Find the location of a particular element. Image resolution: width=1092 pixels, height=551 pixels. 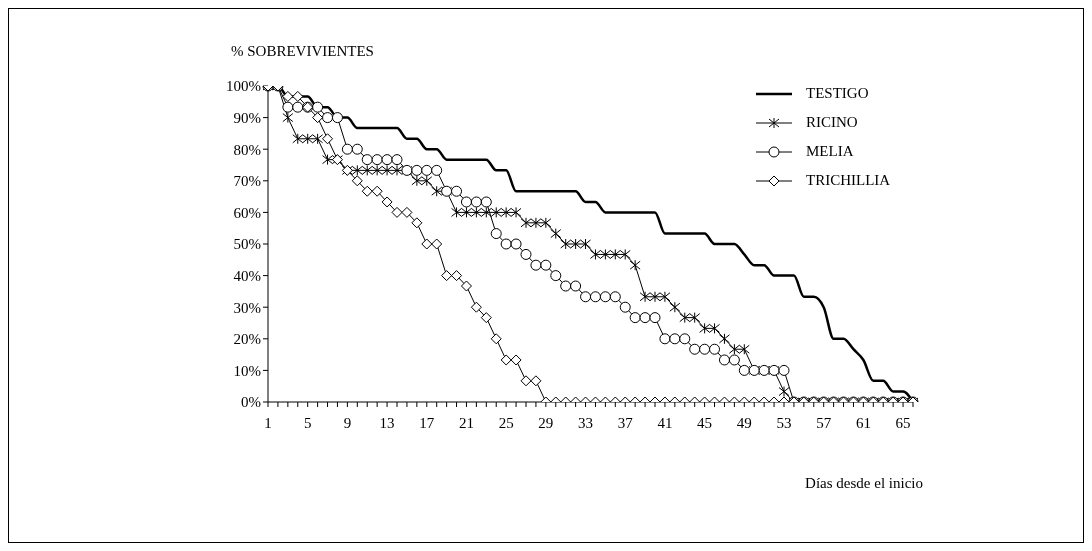

x-tick-label: 57 is located at coordinates (824, 422).